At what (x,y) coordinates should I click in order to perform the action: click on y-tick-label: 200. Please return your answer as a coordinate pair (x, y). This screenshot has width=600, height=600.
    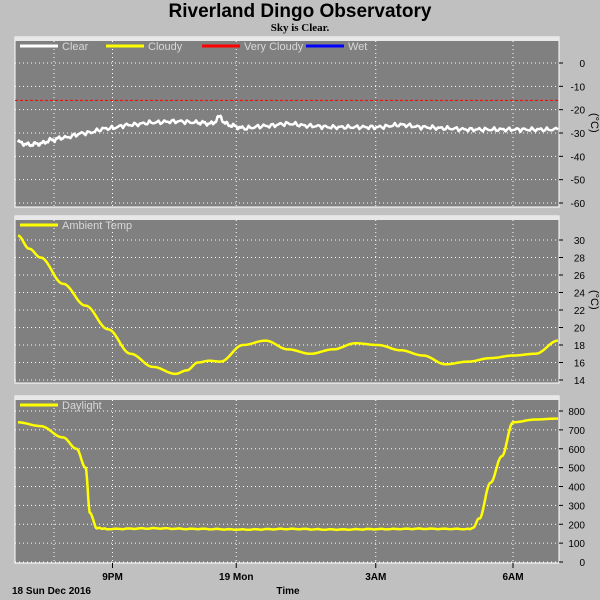
    Looking at the image, I should click on (576, 525).